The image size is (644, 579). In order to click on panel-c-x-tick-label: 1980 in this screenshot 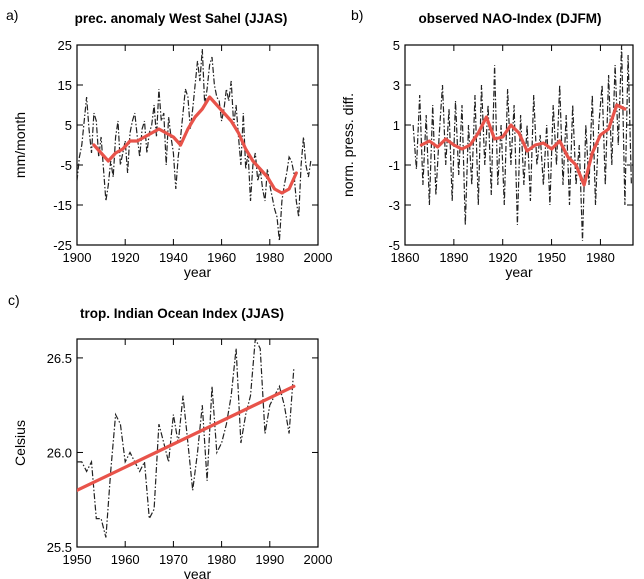, I will do `click(221, 559)`.